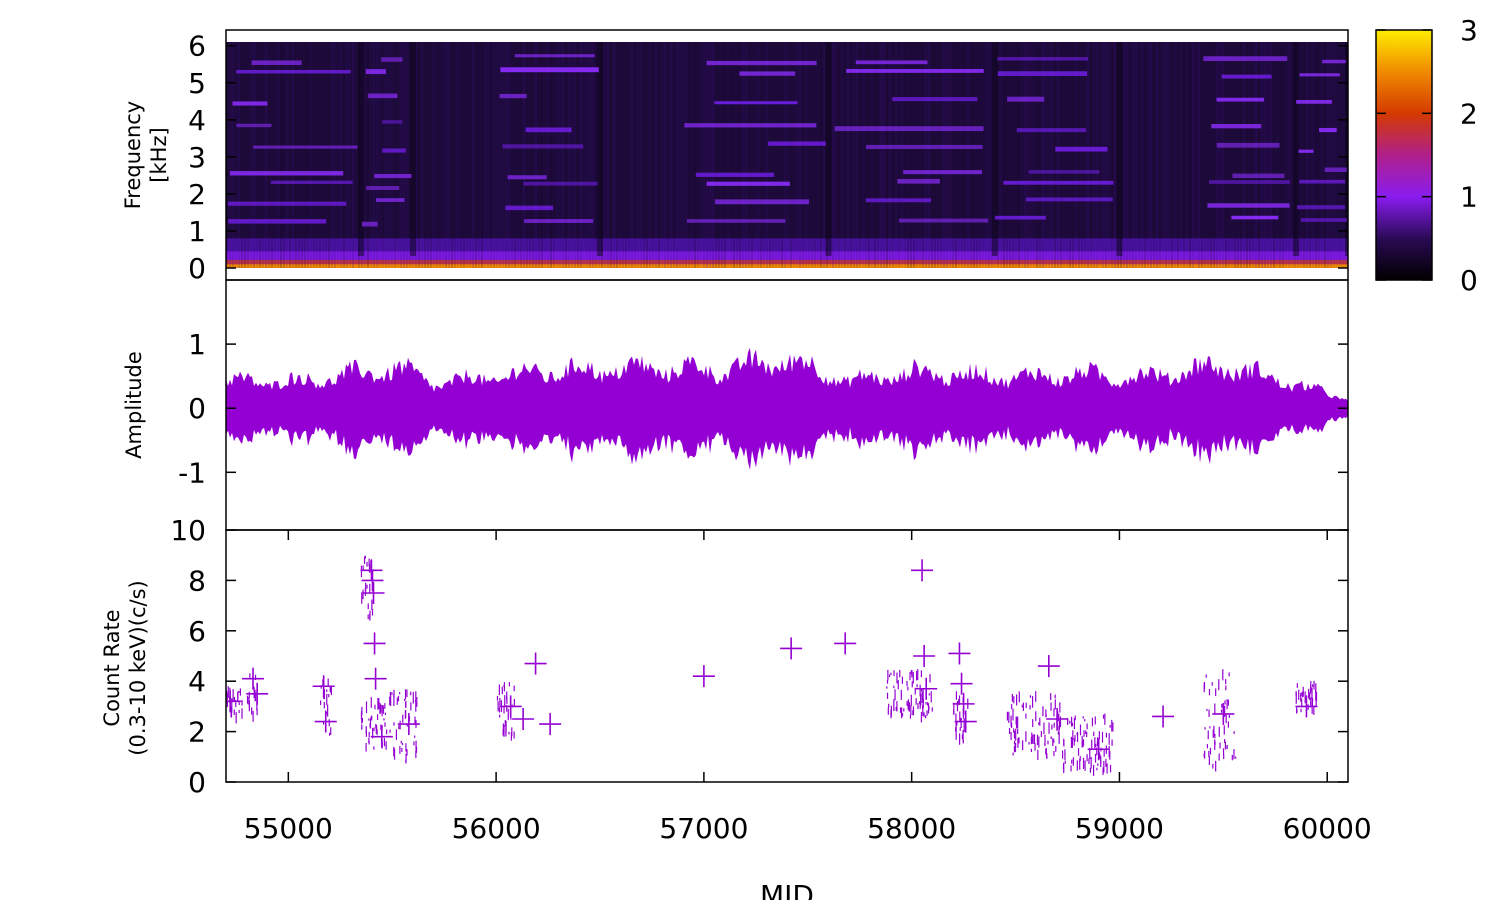 The height and width of the screenshot is (900, 1500). I want to click on count-rate-ylabel-line2: (0.3-10 keV)(c/s), so click(138, 667).